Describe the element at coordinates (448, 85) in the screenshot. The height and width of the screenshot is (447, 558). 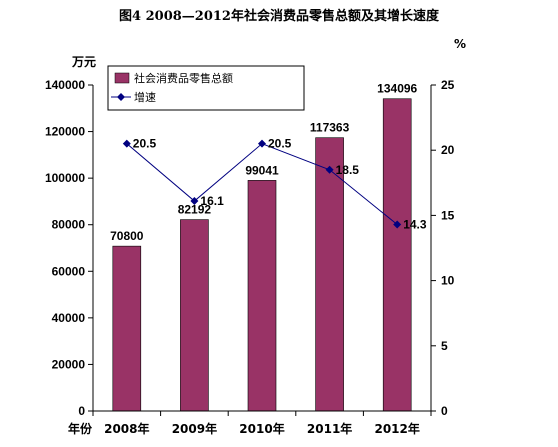
I see `right-tick-label: 25` at that location.